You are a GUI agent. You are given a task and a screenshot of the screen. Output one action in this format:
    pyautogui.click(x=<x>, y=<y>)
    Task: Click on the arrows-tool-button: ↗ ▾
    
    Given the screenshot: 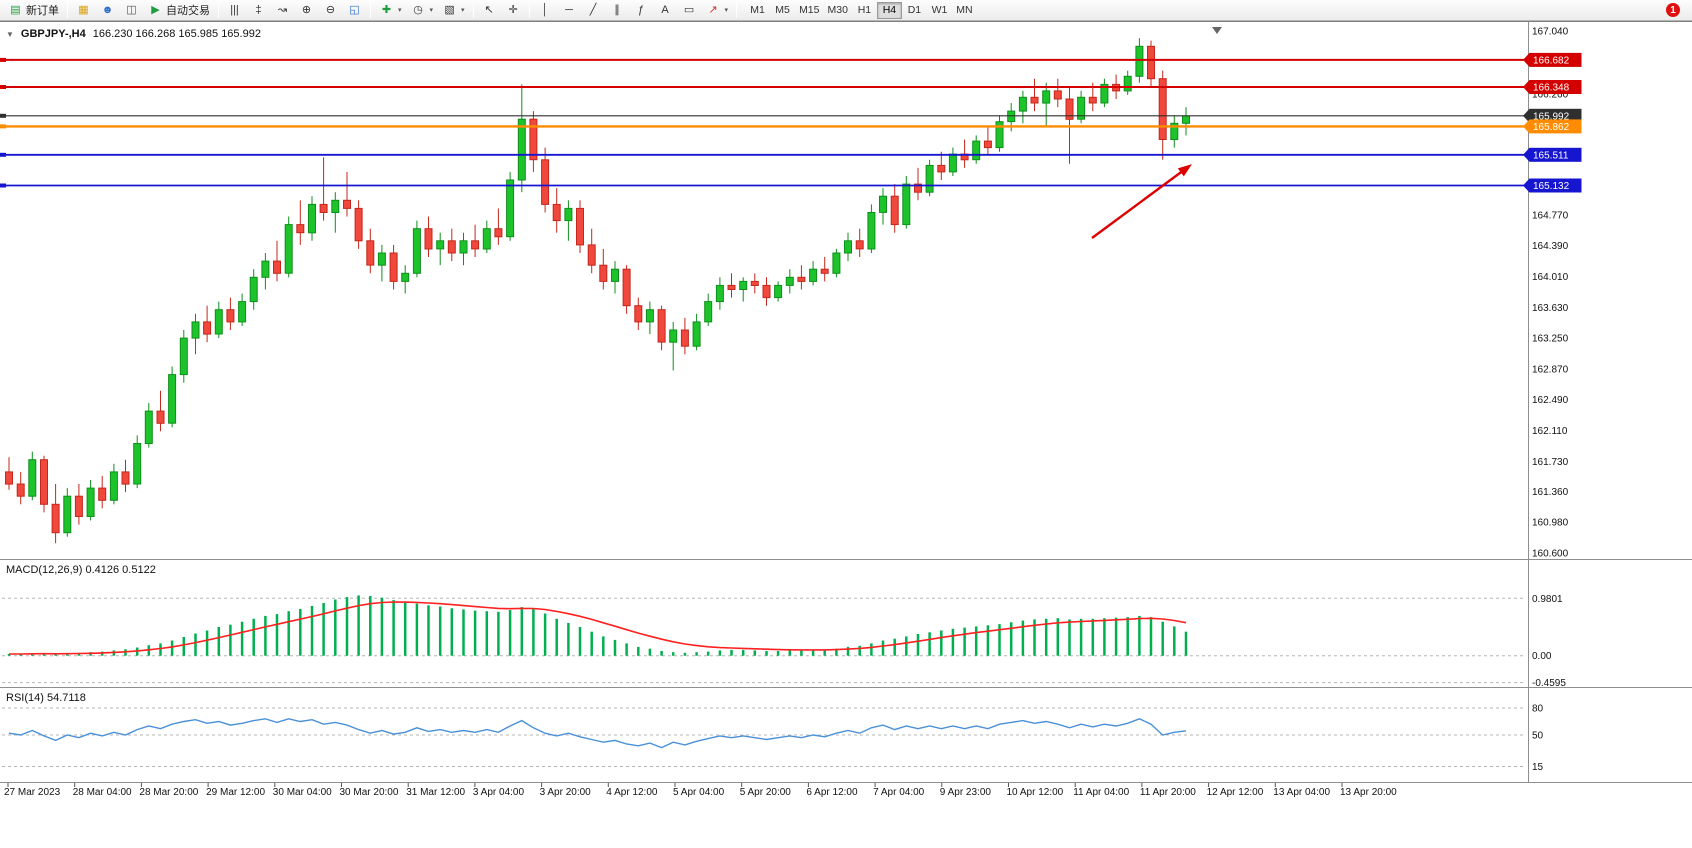 What is the action you would take?
    pyautogui.click(x=717, y=10)
    